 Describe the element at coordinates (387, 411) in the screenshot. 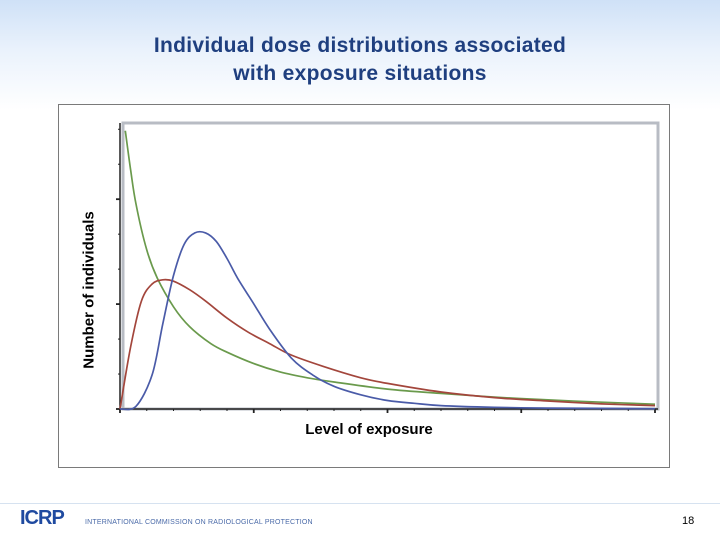

I see `x-ticks` at that location.